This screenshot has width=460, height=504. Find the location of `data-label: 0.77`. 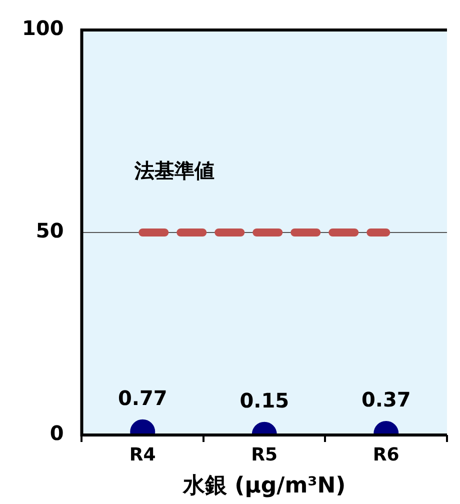

data-label: 0.77 is located at coordinates (143, 398).